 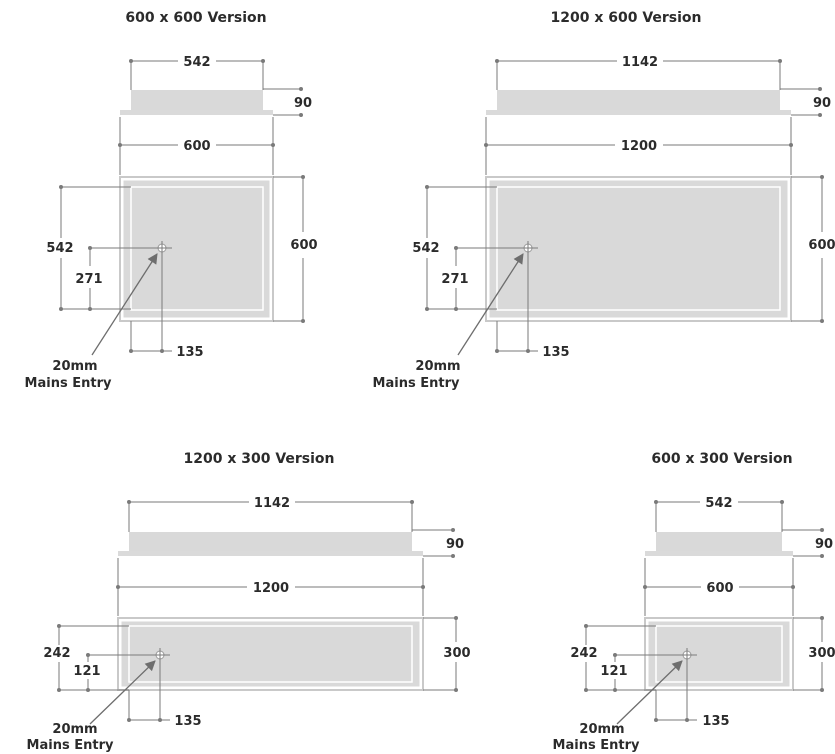 What do you see at coordinates (195, 18) in the screenshot?
I see `diagram-title: 600 x 600 Version` at bounding box center [195, 18].